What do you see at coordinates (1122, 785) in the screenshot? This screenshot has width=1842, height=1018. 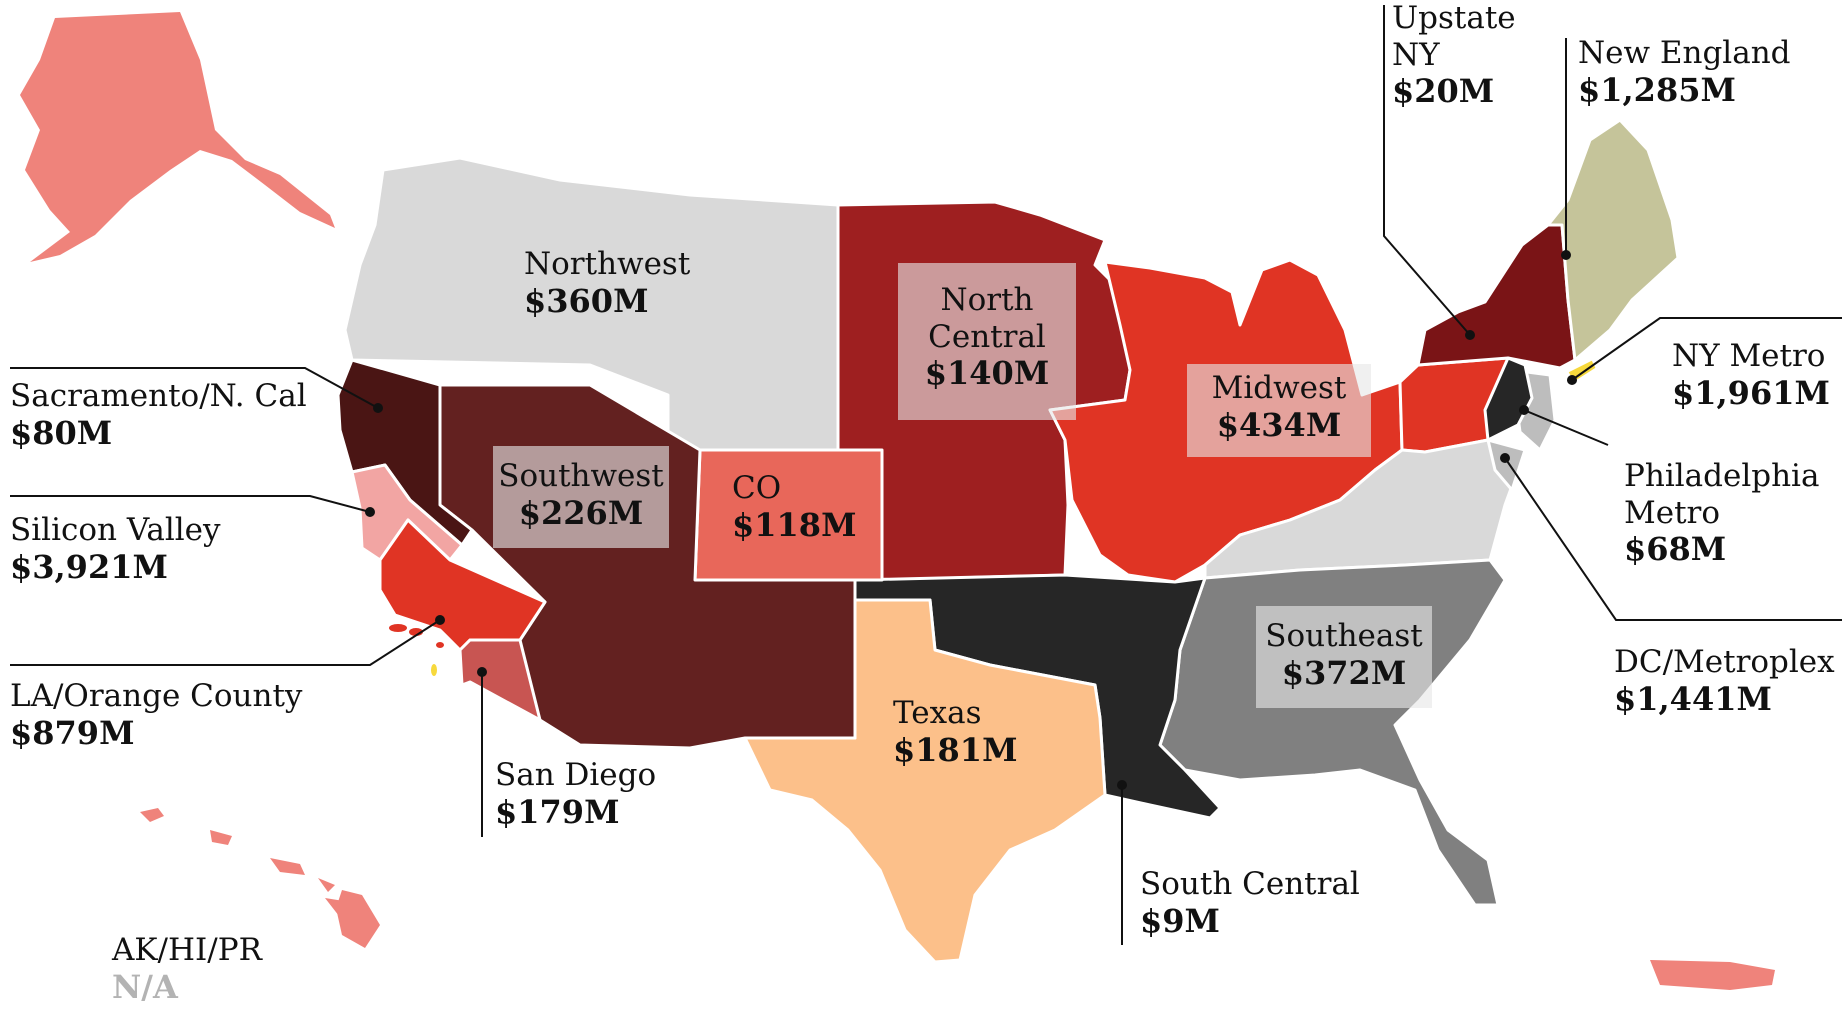 I see `leader-dot-south-central` at bounding box center [1122, 785].